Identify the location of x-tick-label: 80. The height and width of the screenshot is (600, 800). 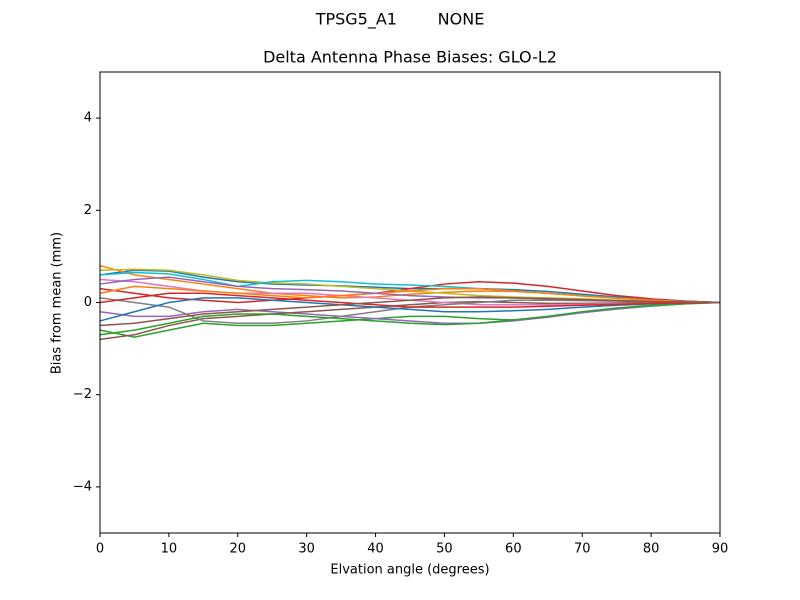
(651, 549).